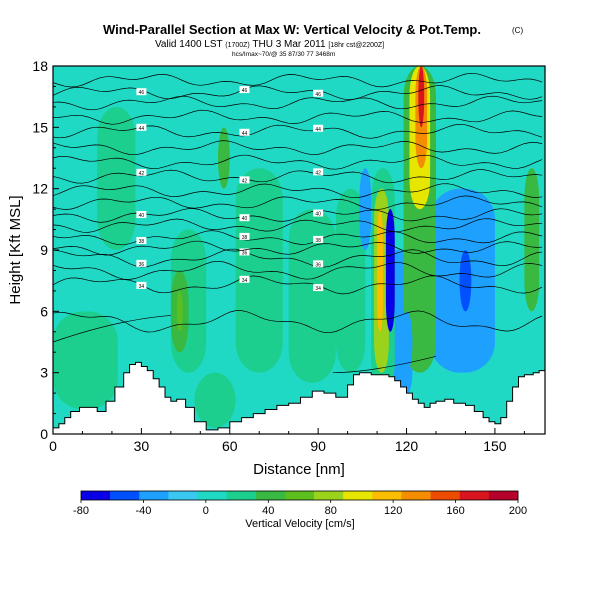 This screenshot has width=600, height=600. Describe the element at coordinates (268, 511) in the screenshot. I see `colorbar-tick-label: 40` at that location.